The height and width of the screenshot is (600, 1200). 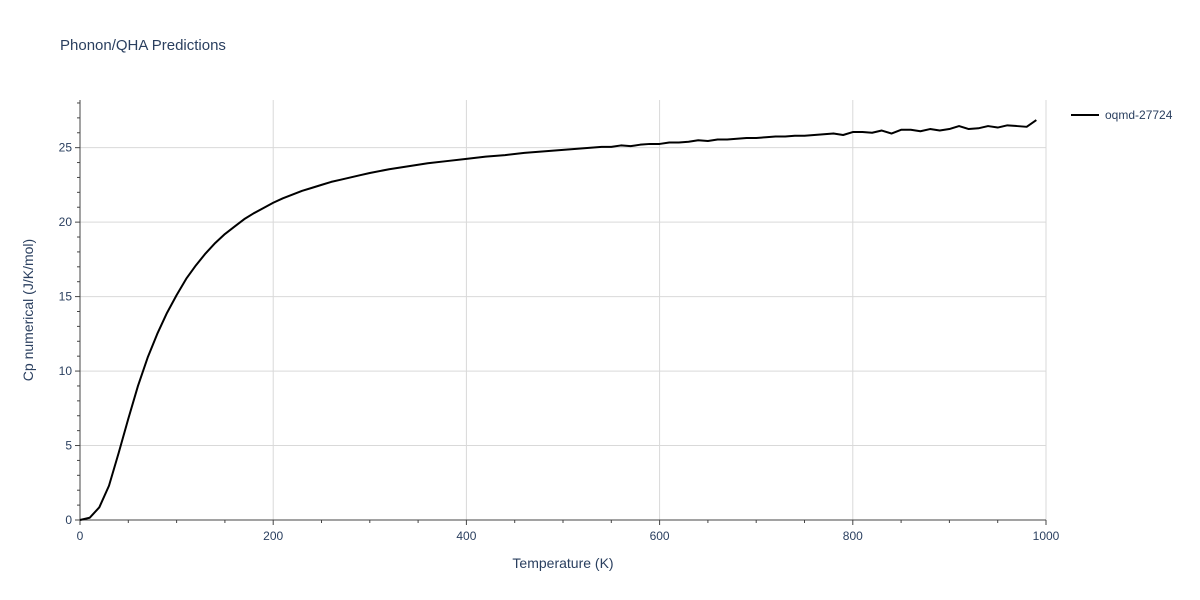 What do you see at coordinates (273, 536) in the screenshot?
I see `x-tick-label: 200` at bounding box center [273, 536].